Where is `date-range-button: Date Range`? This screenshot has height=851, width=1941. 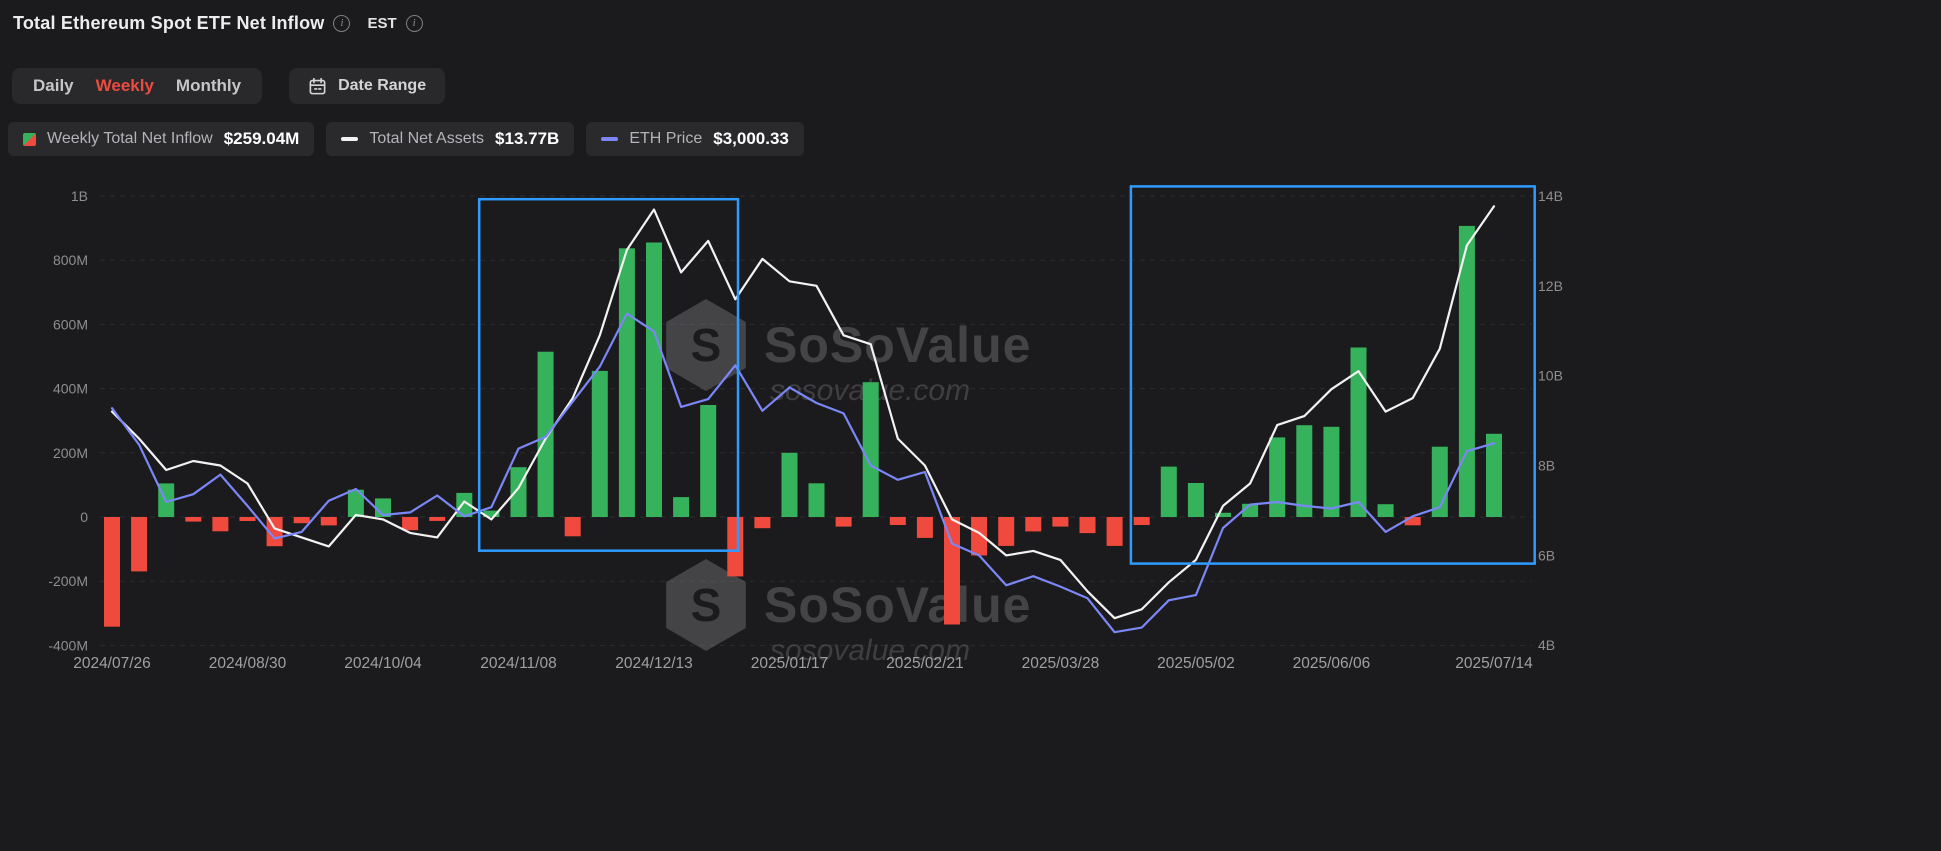
date-range-button: Date Range is located at coordinates (367, 86).